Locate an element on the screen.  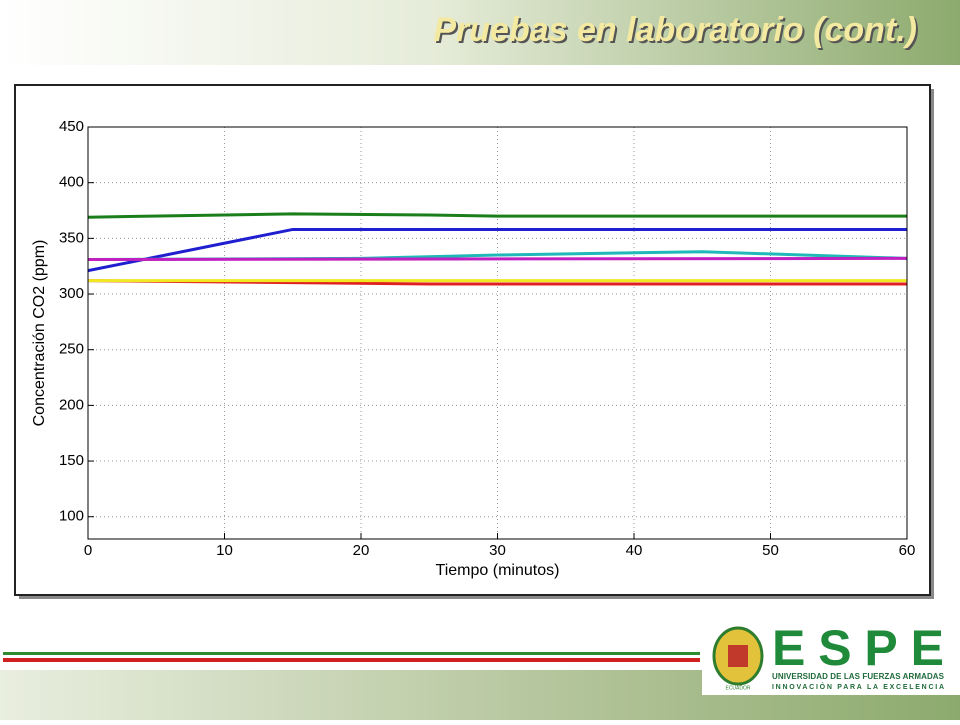
y-tick-label: 200 is located at coordinates (71, 404).